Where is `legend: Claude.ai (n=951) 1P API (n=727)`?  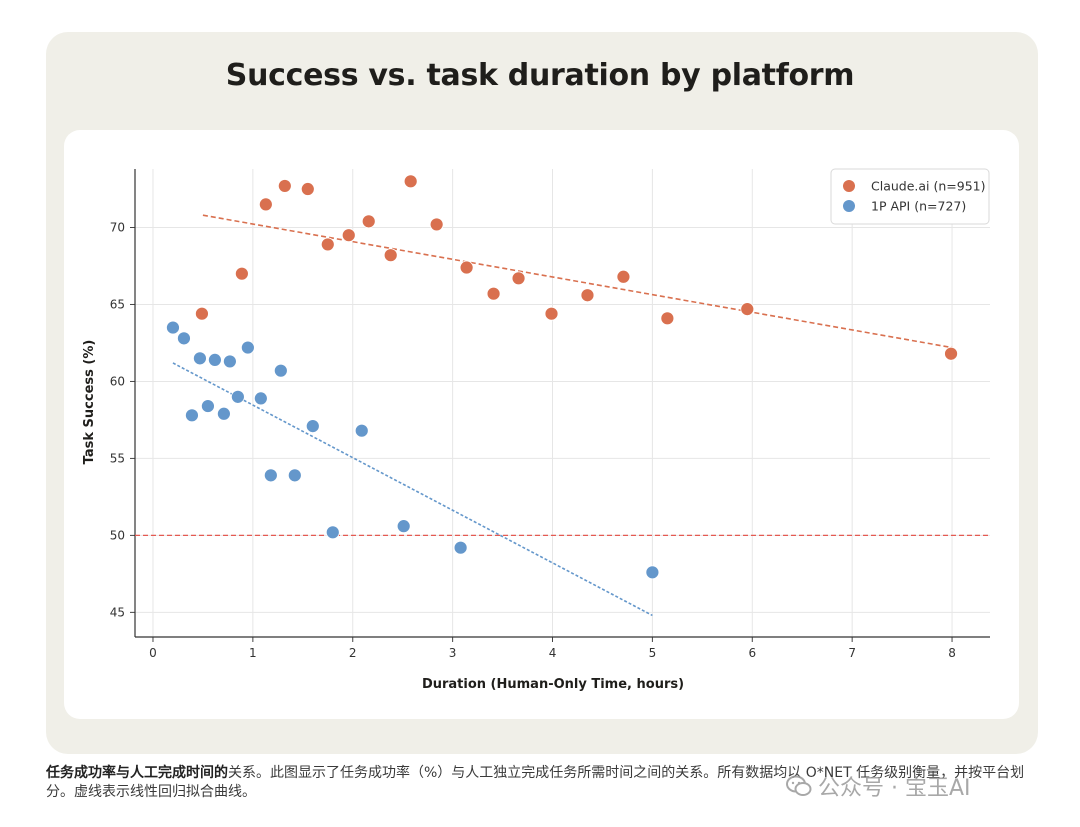 legend: Claude.ai (n=951) 1P API (n=727) is located at coordinates (910, 196).